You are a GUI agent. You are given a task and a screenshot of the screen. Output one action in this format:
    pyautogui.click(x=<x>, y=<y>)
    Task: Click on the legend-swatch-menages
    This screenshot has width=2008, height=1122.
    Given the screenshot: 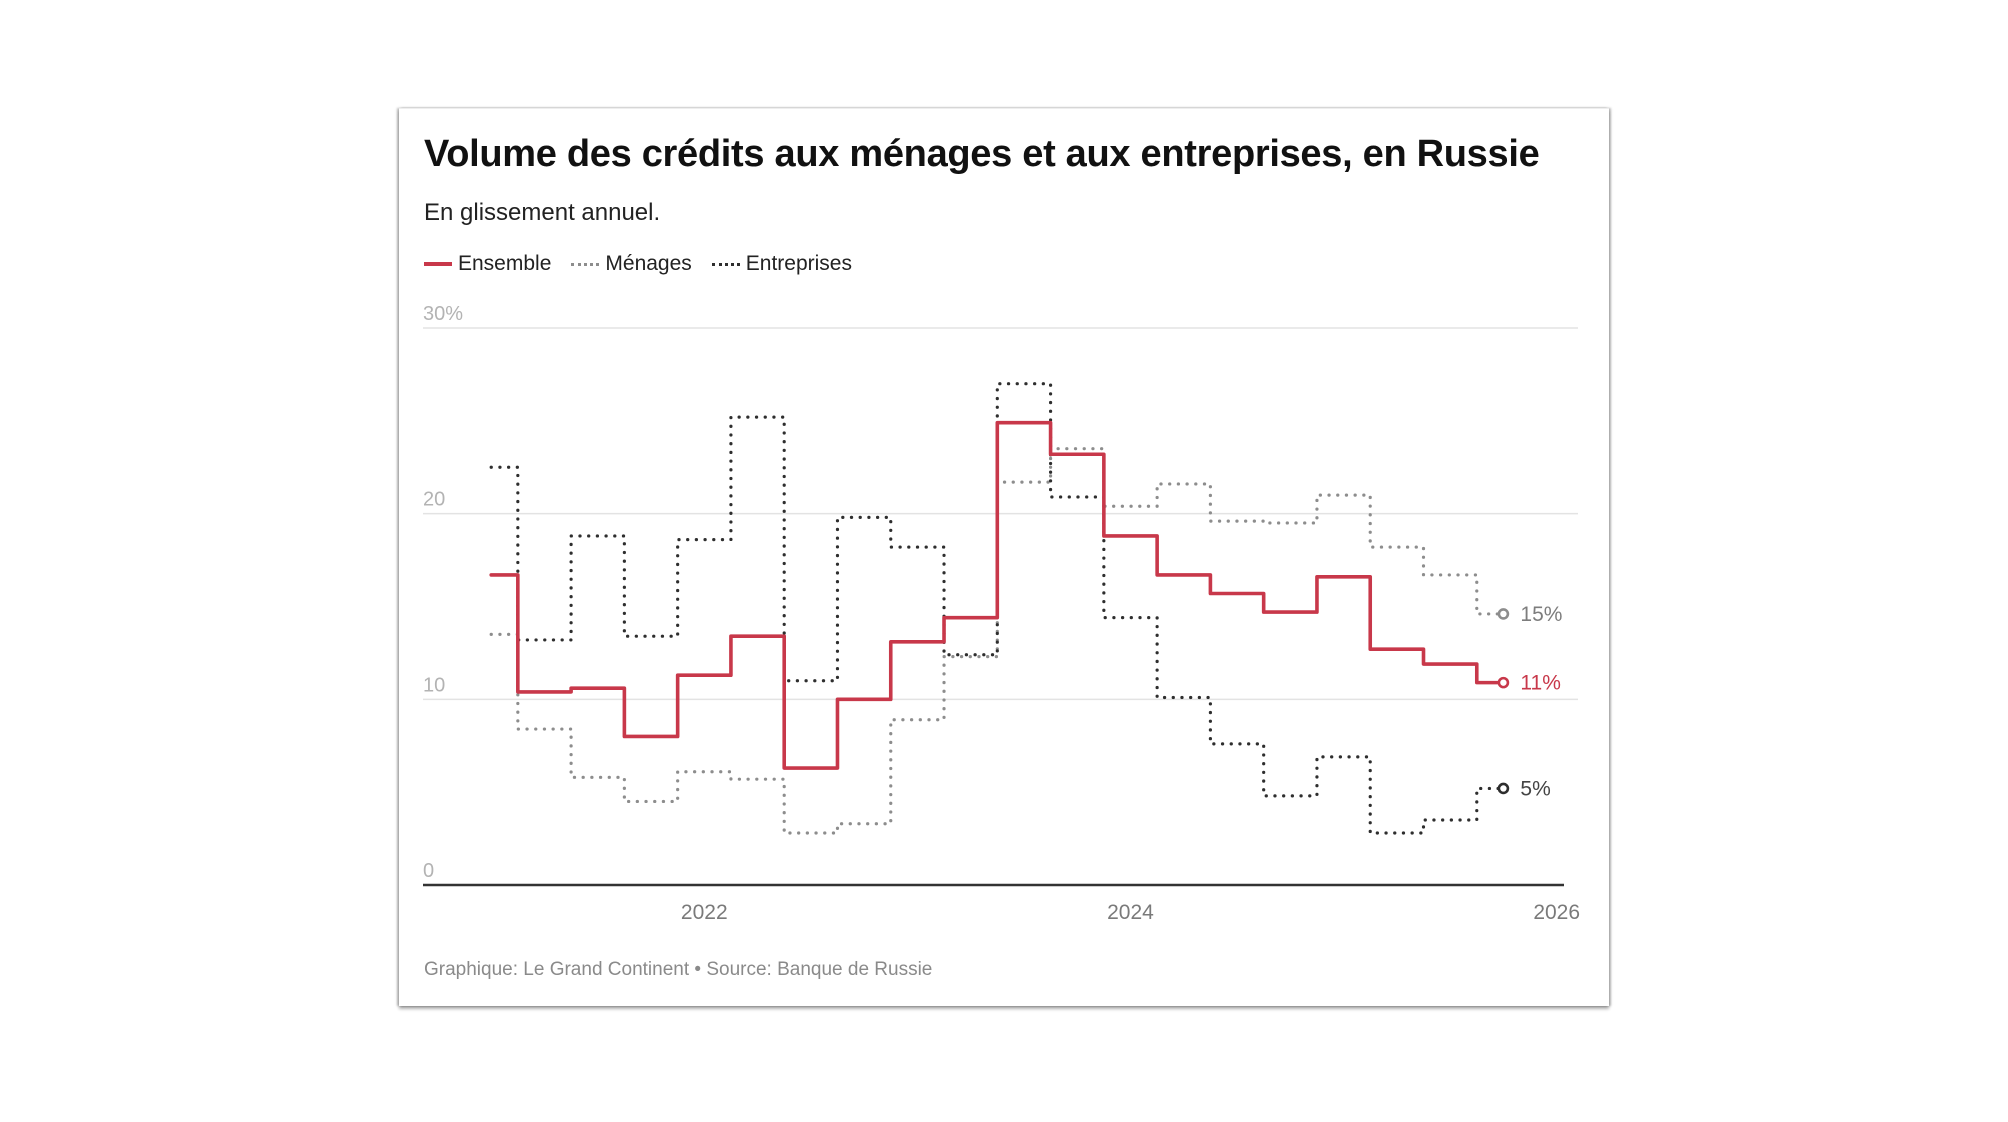 What is the action you would take?
    pyautogui.click(x=585, y=264)
    